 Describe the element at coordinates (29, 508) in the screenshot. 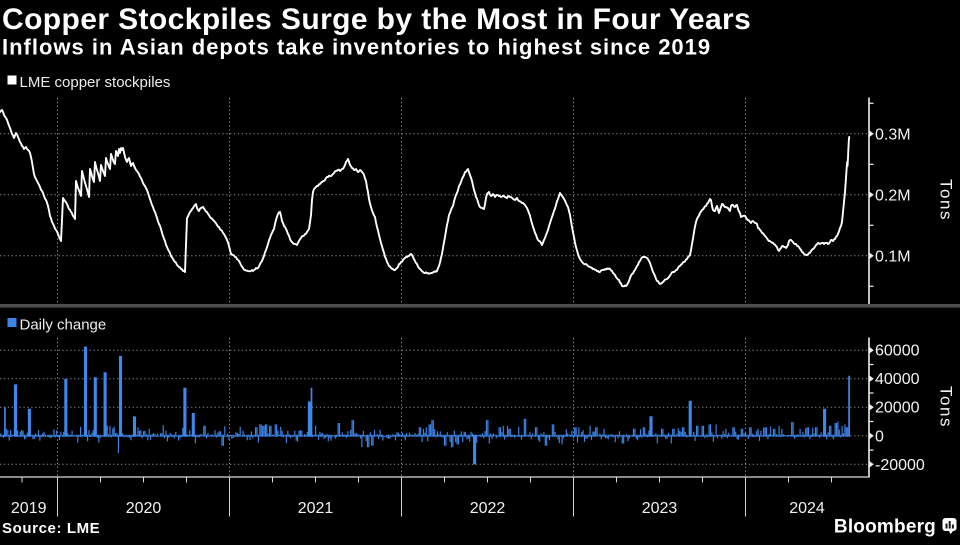

I see `svg-text: 2019` at that location.